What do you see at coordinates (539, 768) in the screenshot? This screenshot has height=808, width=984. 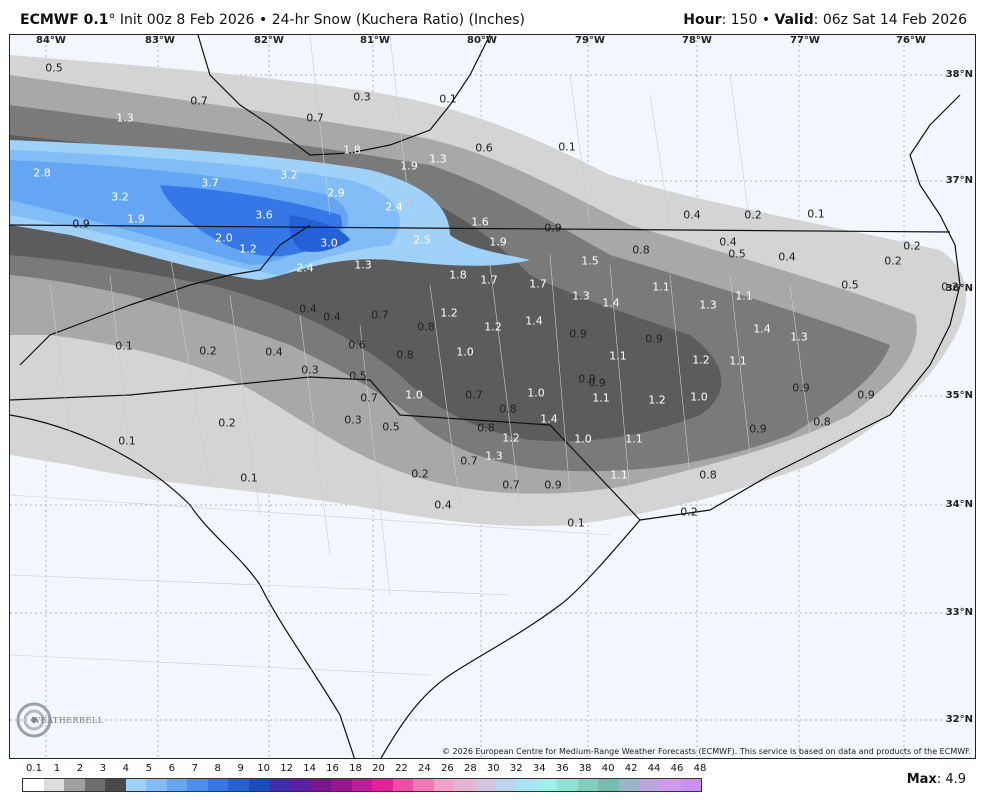 I see `scale-tick-label: 34` at bounding box center [539, 768].